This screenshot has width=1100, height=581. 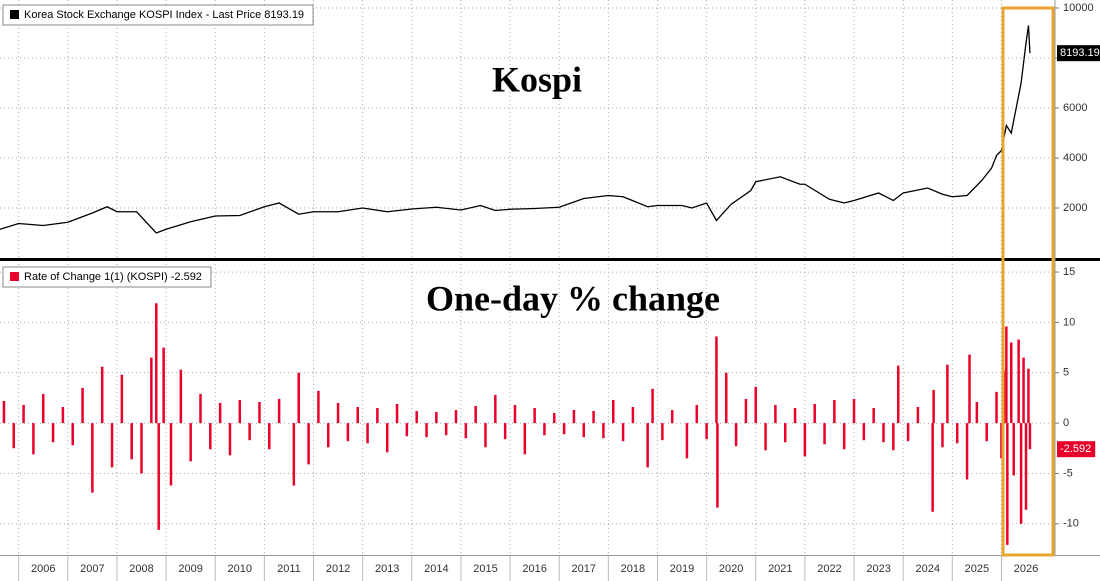 I want to click on x-tick-label: 2018, so click(x=633, y=569).